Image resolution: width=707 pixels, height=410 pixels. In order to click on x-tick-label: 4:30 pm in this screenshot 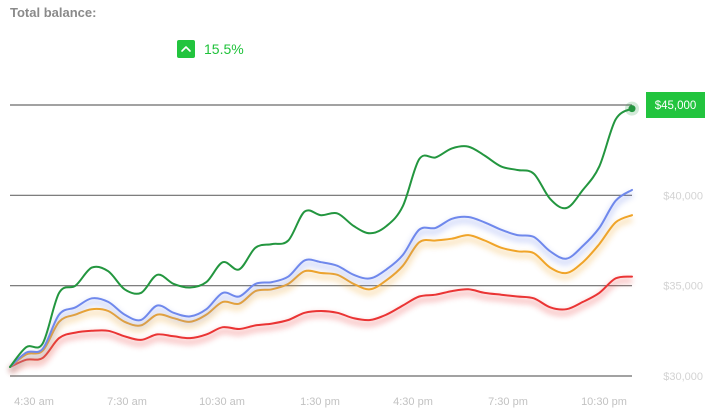, I will do `click(413, 402)`.